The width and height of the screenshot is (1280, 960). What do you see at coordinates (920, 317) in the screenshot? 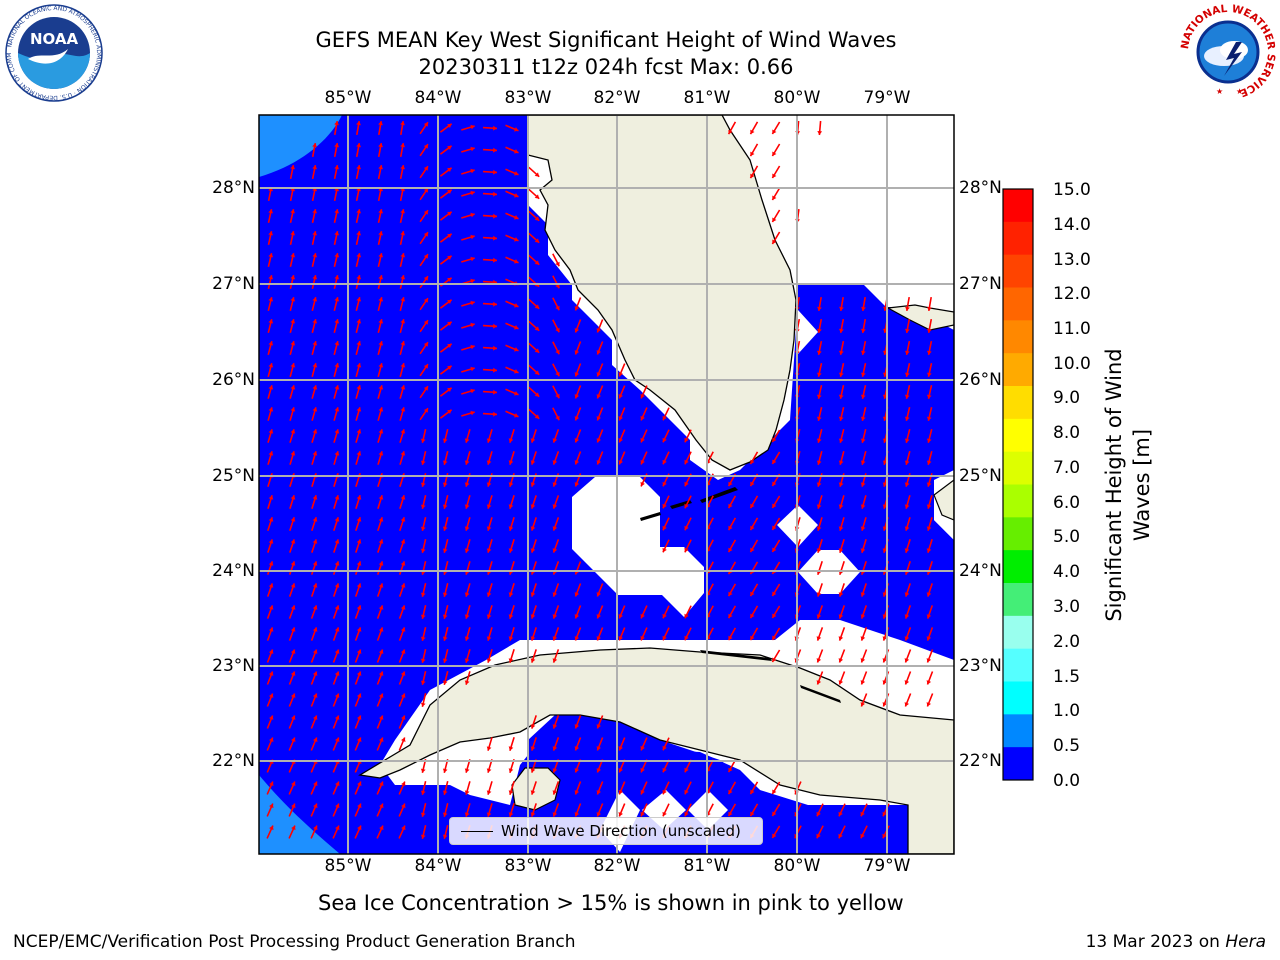
I see `land-bahamas` at bounding box center [920, 317].